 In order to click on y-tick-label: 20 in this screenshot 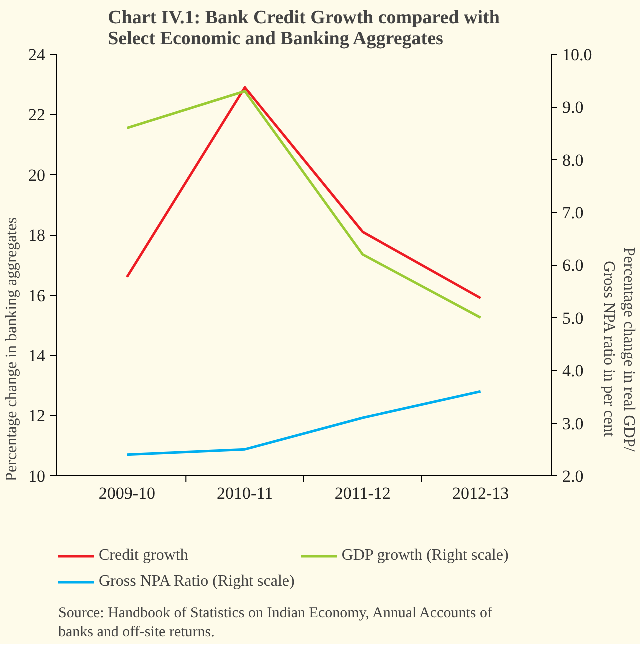, I will do `click(37, 175)`.